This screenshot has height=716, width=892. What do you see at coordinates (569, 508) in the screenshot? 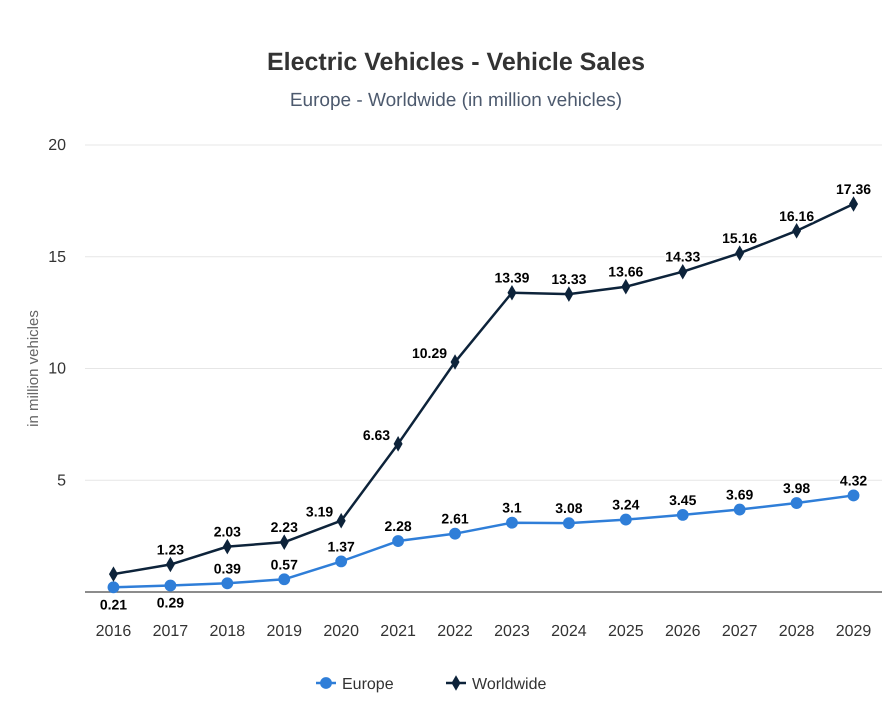
I see `data-label: 3.08` at bounding box center [569, 508].